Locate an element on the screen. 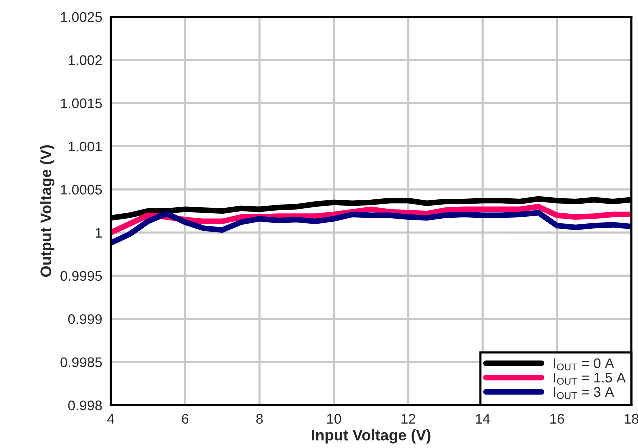 The image size is (638, 448). y-tick-label: 0.999 is located at coordinates (85, 319).